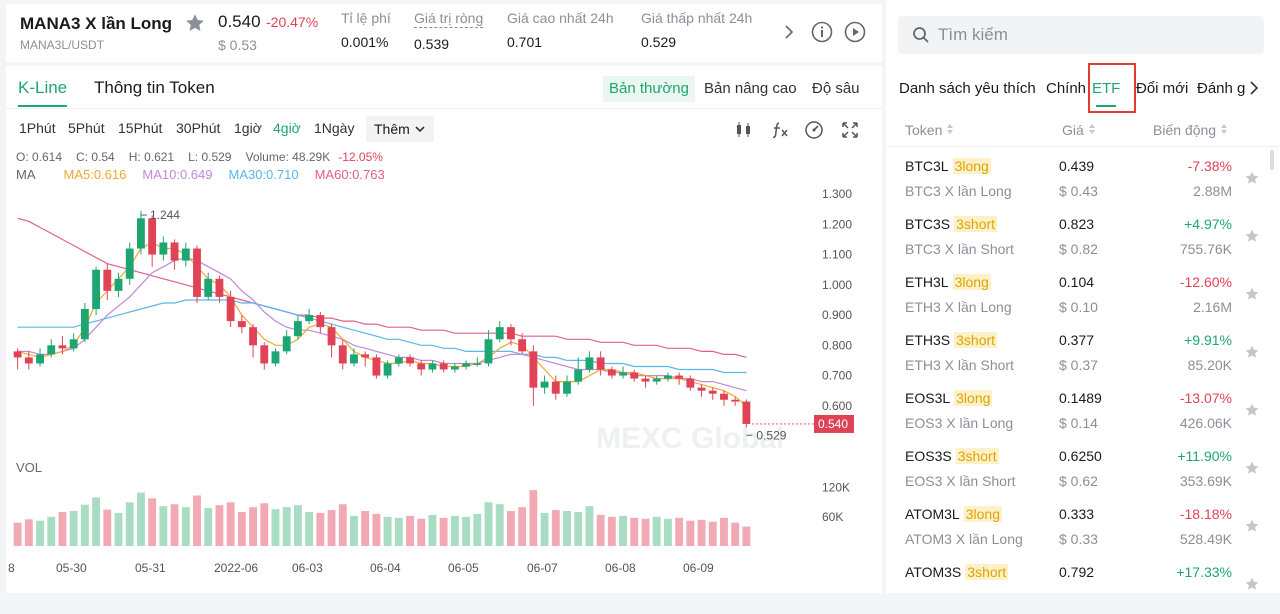  Describe the element at coordinates (198, 128) in the screenshot. I see `interval-30m: 30Phút` at that location.